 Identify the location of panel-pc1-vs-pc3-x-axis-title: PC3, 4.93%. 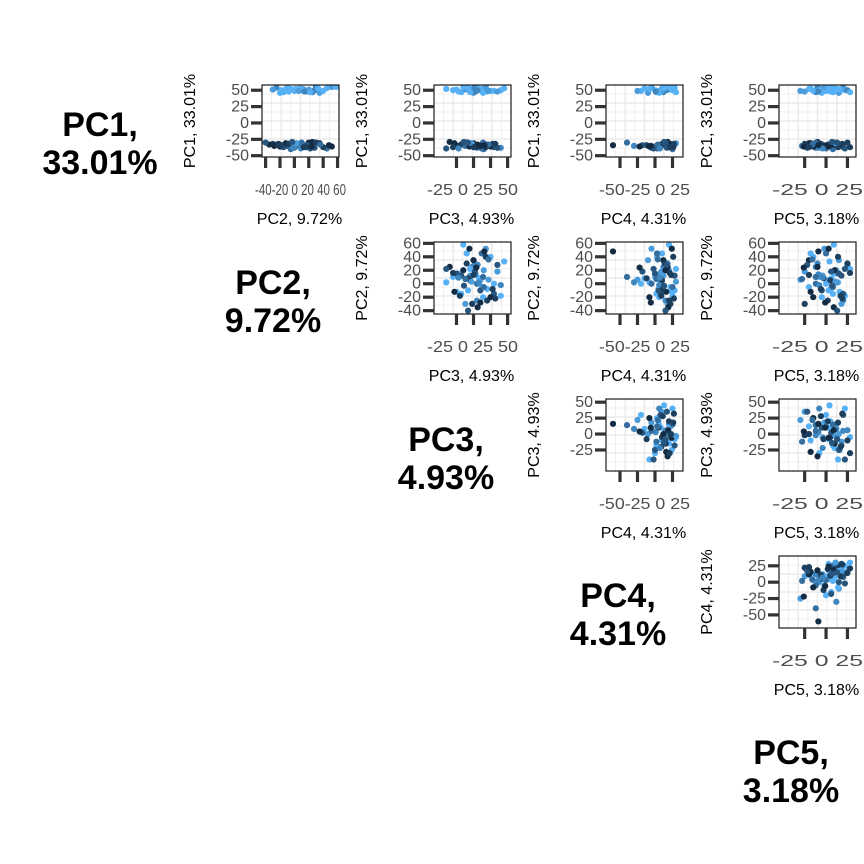
(471, 219).